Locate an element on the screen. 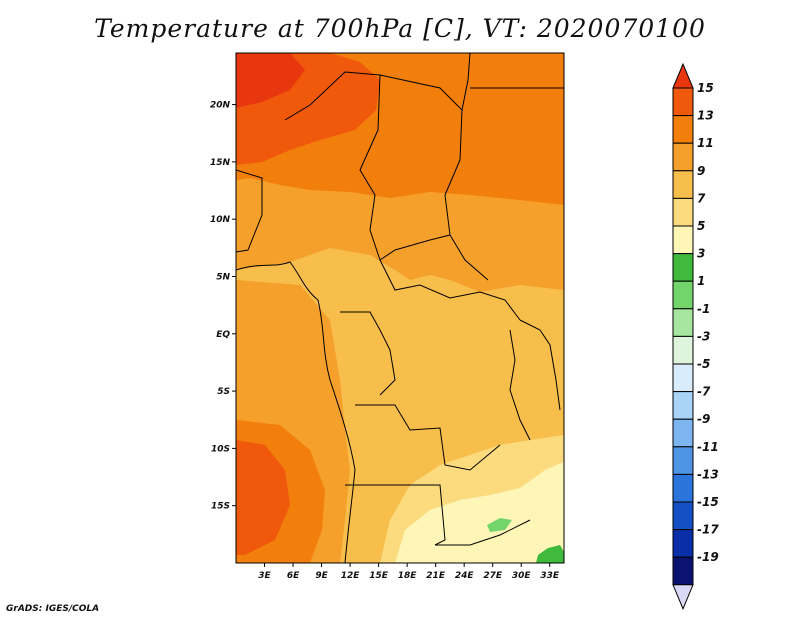  lat-tick-label: 20N is located at coordinates (220, 106).